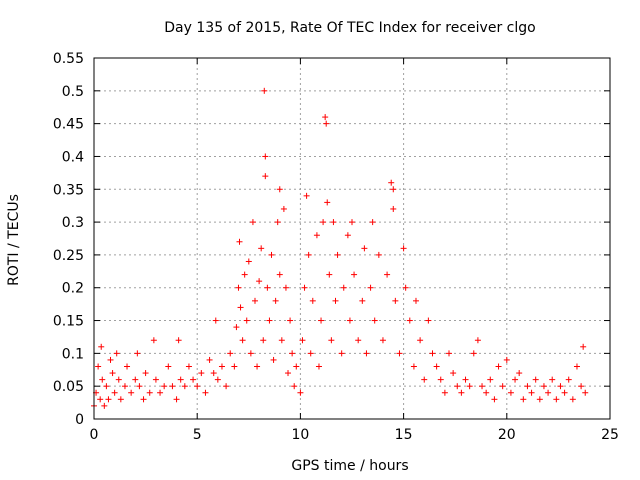 Image resolution: width=640 pixels, height=480 pixels. Describe the element at coordinates (73, 157) in the screenshot. I see `y-tick-label: 0.4` at that location.